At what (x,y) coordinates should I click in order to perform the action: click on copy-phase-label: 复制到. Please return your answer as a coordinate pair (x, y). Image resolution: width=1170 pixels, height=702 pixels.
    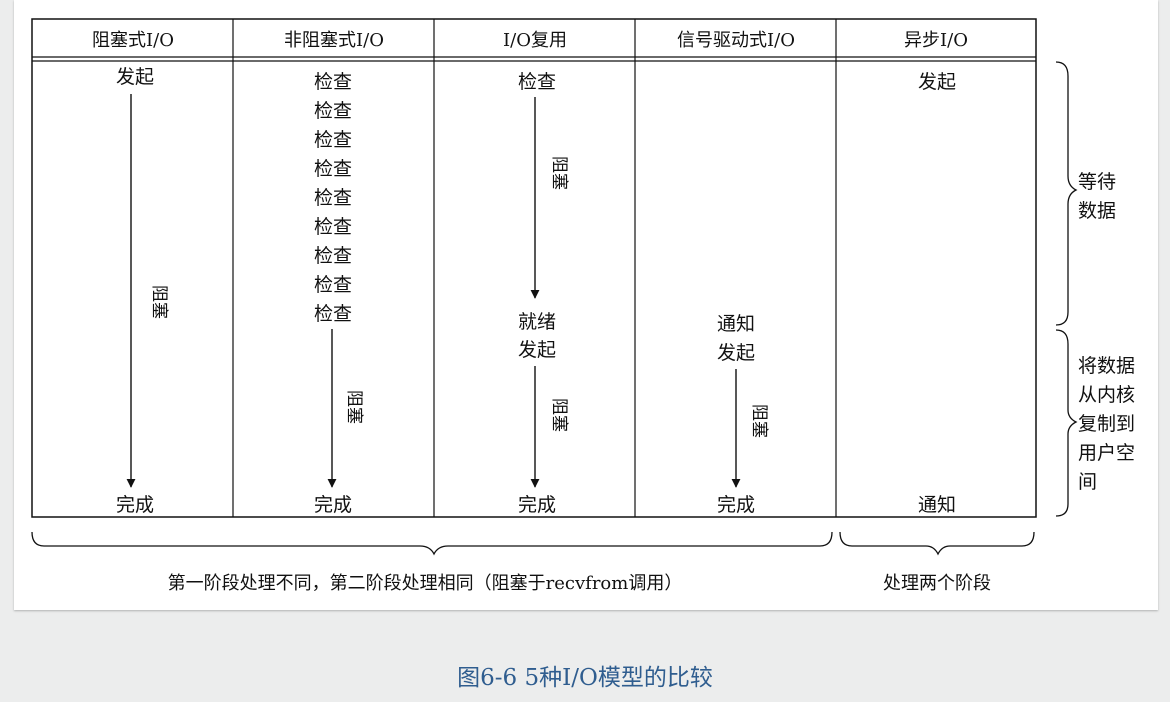
    Looking at the image, I should click on (1106, 424).